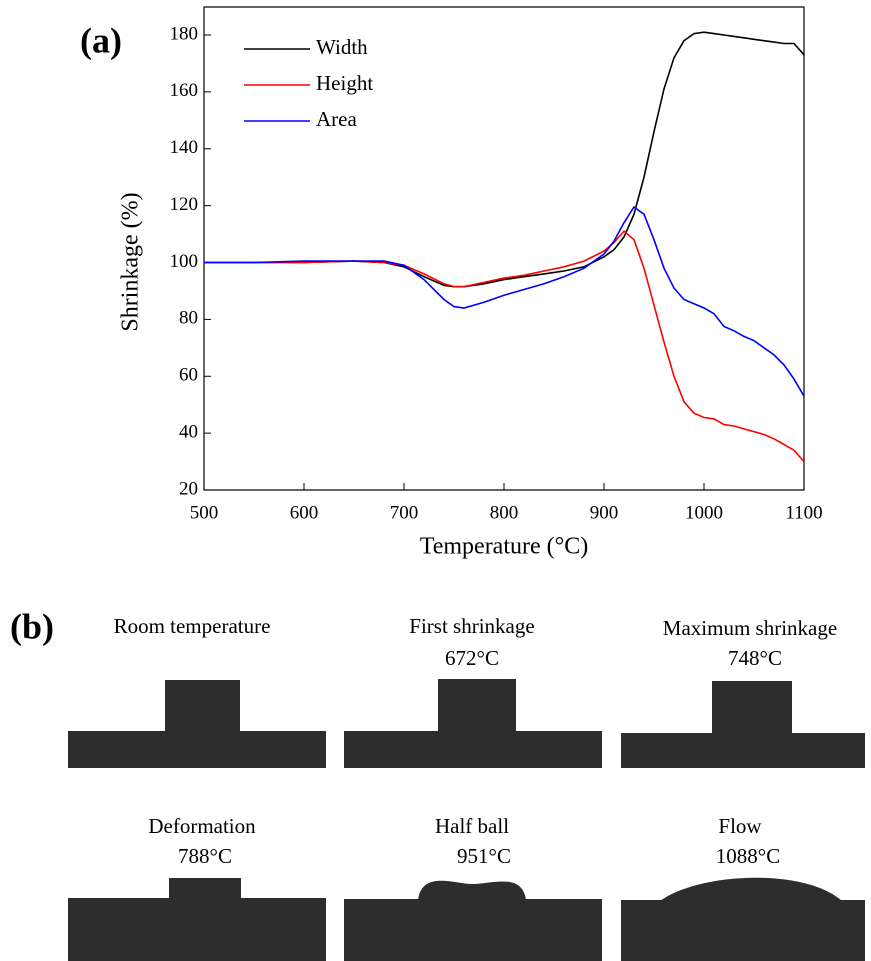  I want to click on x-tick-label: 800, so click(504, 512).